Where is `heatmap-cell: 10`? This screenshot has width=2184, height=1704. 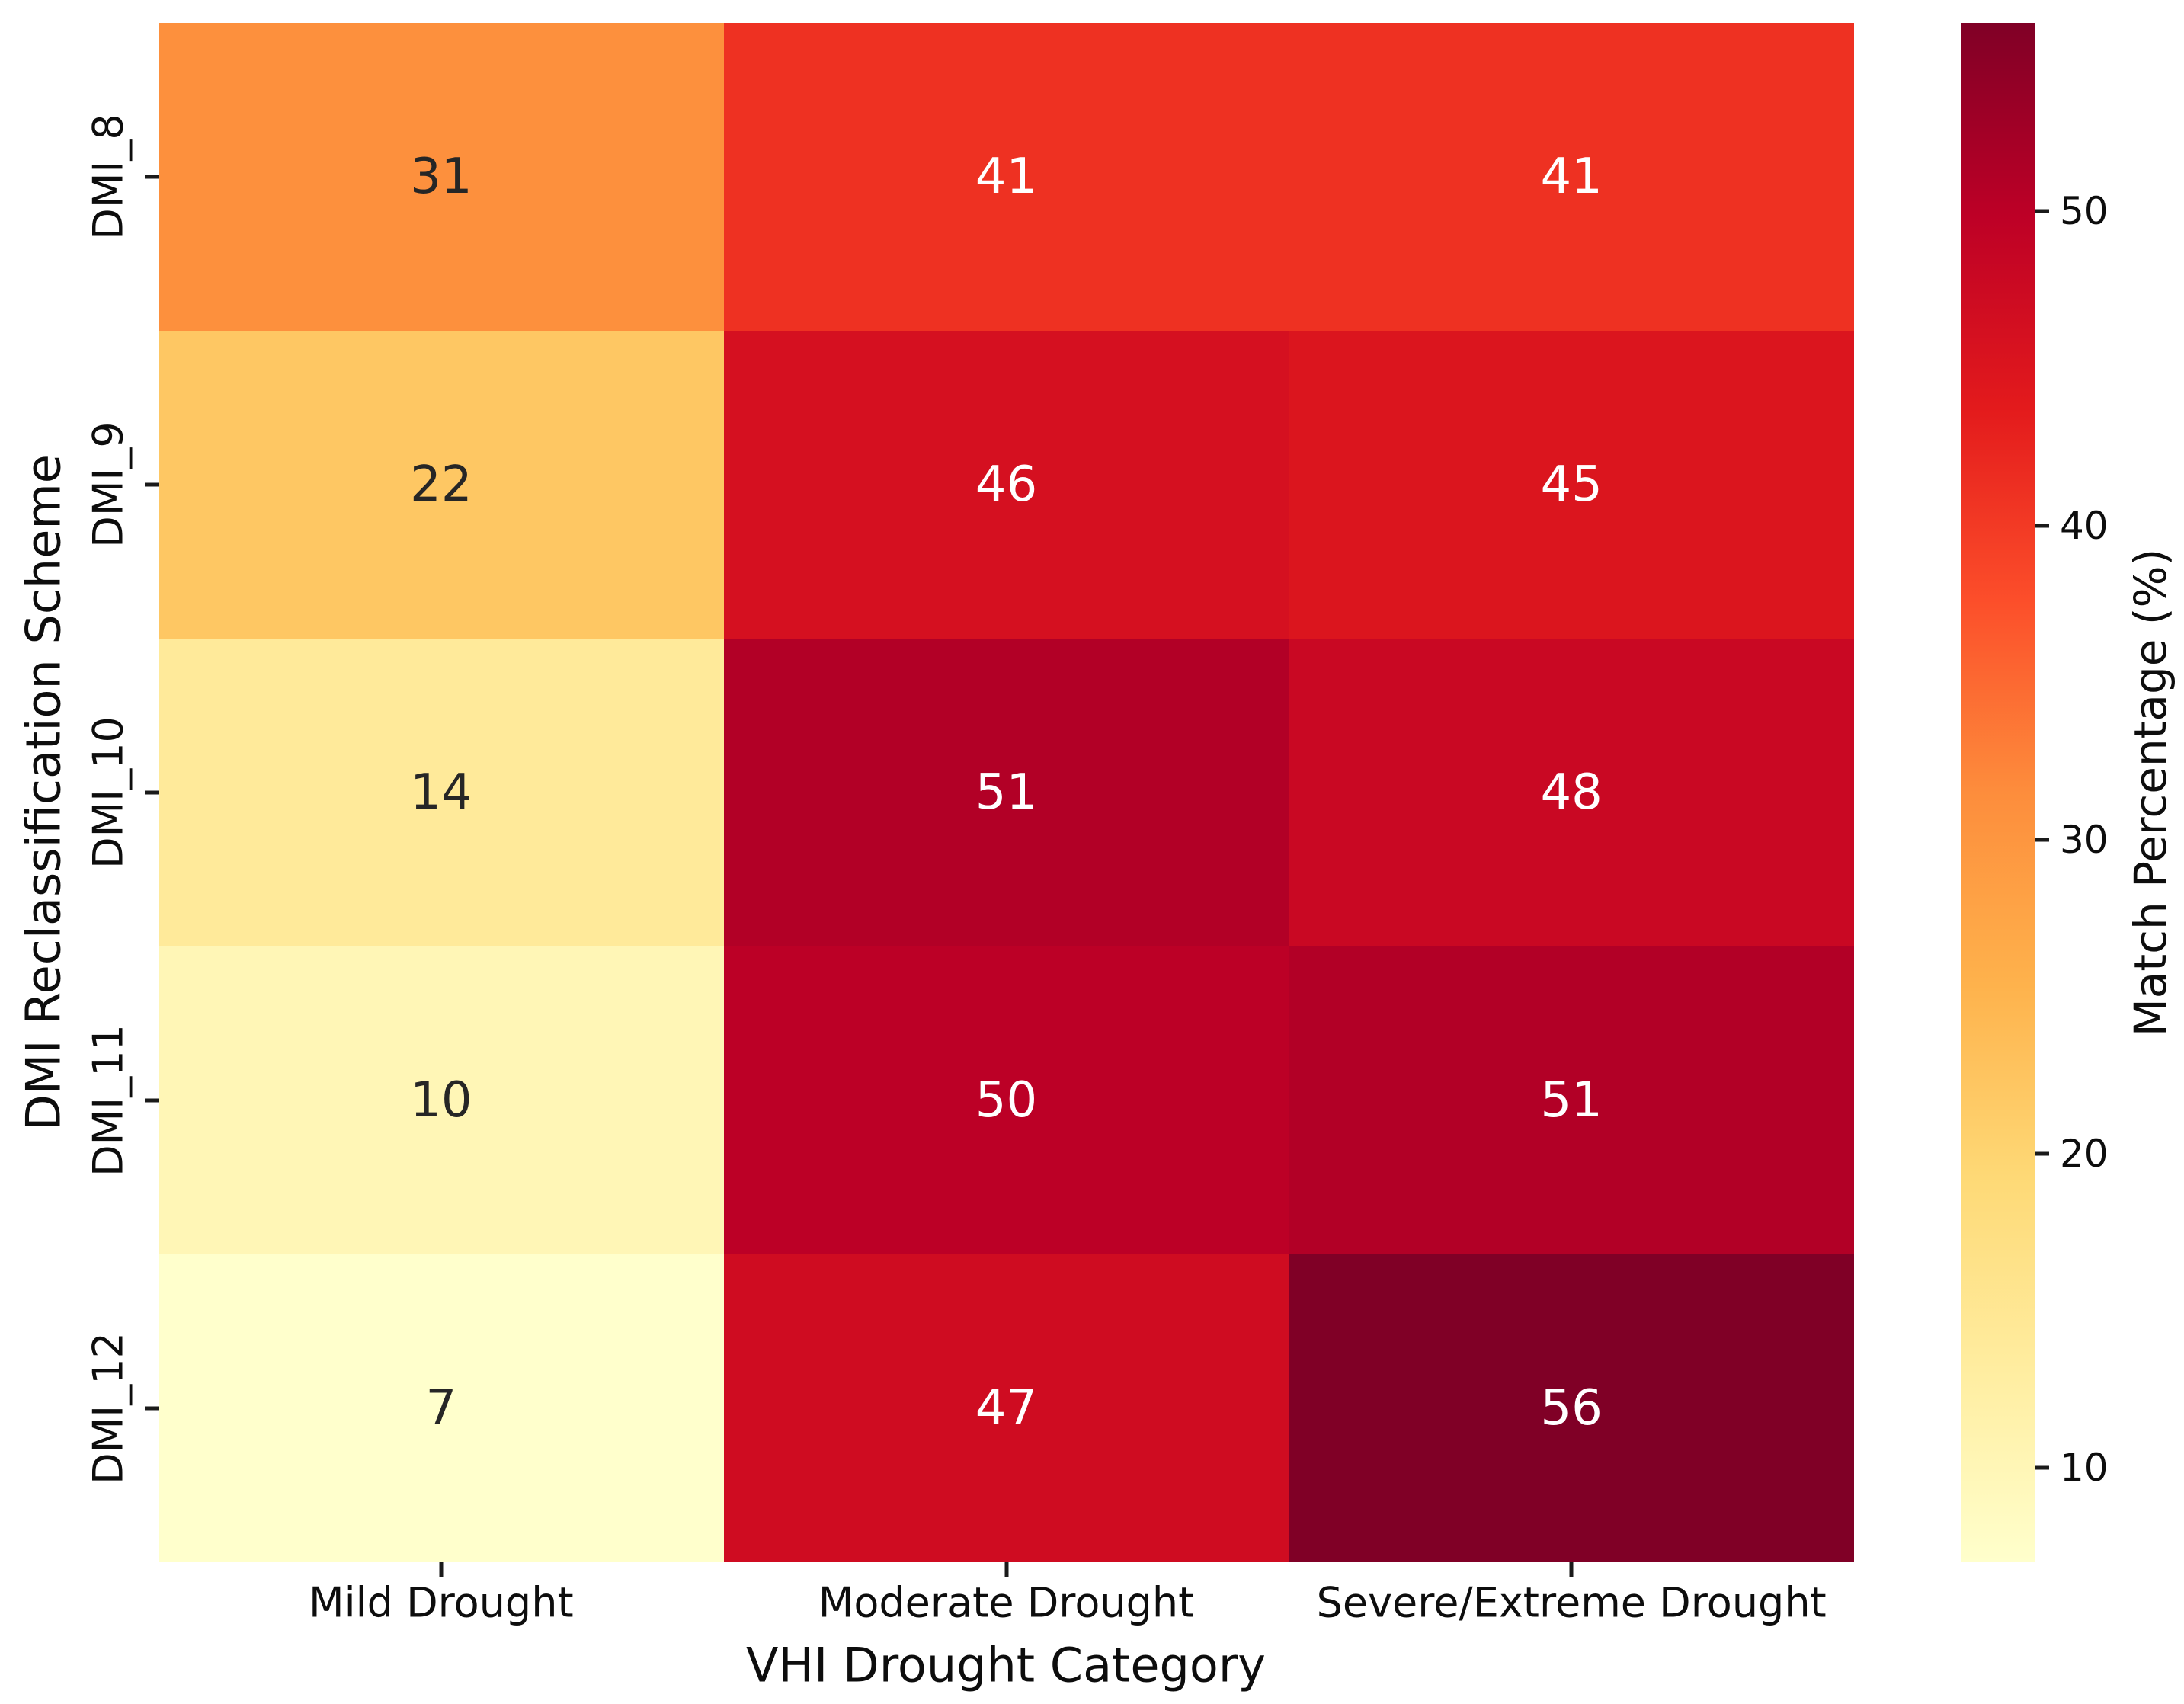 heatmap-cell: 10 is located at coordinates (441, 1100).